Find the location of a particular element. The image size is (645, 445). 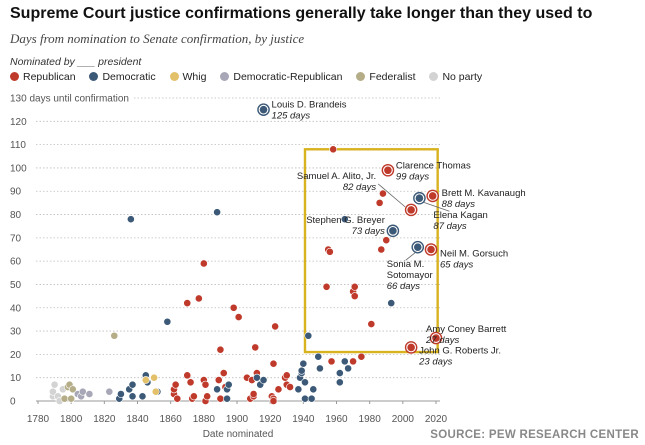

x-tick-label: 1920 is located at coordinates (270, 419).